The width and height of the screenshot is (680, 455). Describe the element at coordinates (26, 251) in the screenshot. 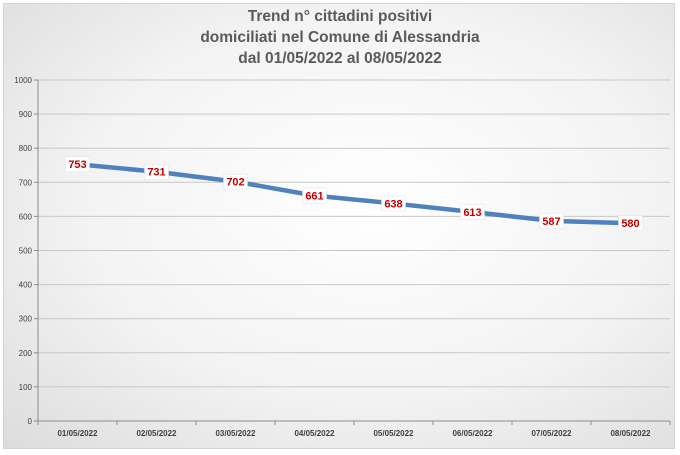

I see `y-tick-label: 500` at that location.